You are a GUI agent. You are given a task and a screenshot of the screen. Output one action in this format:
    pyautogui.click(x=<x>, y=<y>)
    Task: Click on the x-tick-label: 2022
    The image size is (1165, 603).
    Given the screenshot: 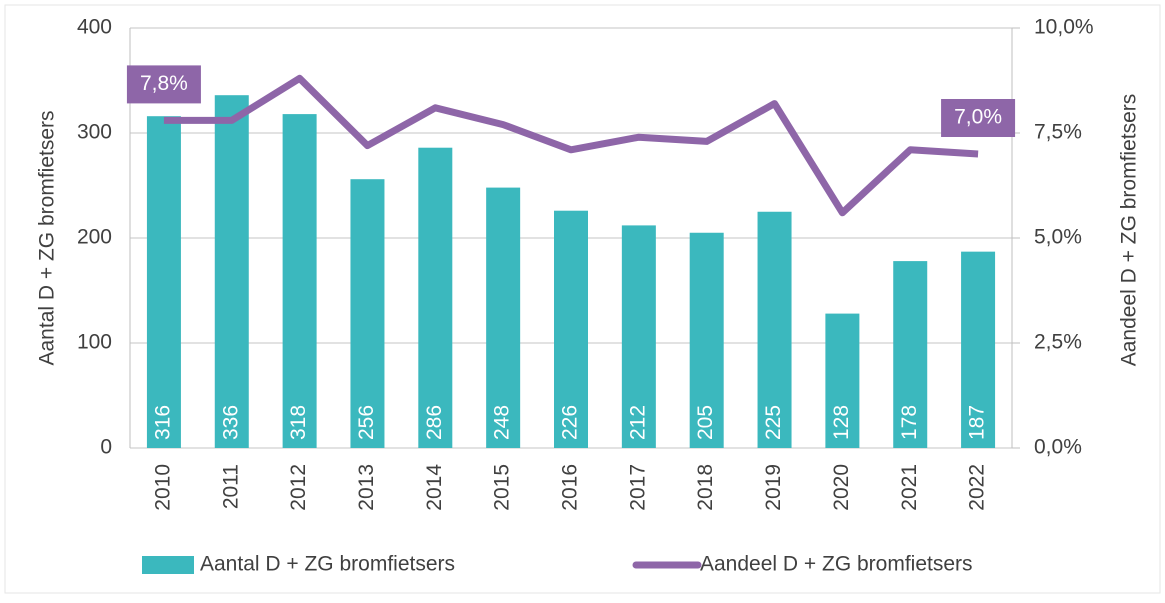 What is the action you would take?
    pyautogui.click(x=977, y=487)
    